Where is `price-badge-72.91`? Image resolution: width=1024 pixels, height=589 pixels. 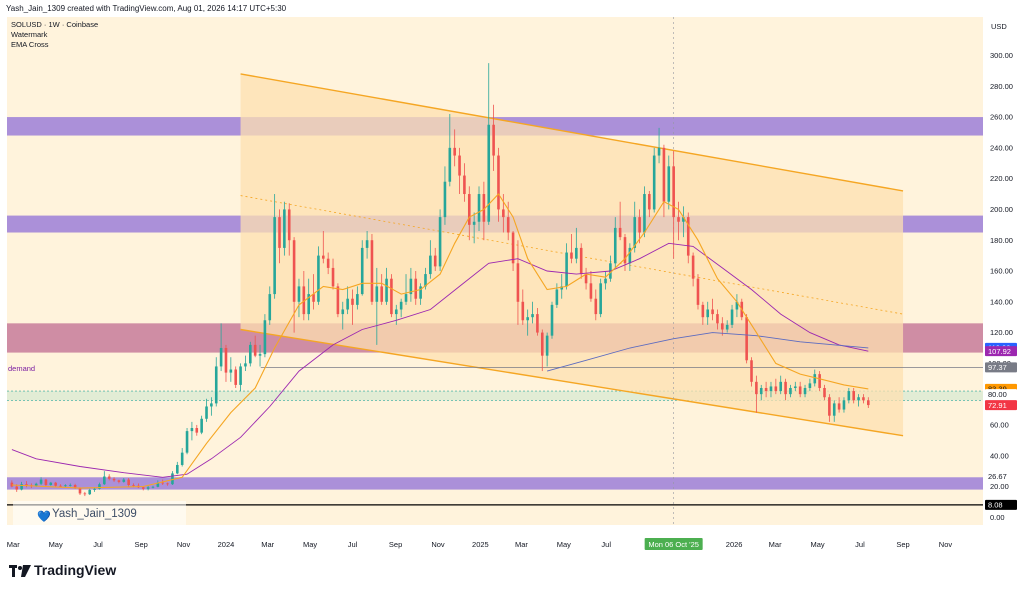 price-badge-72.91 is located at coordinates (1001, 405).